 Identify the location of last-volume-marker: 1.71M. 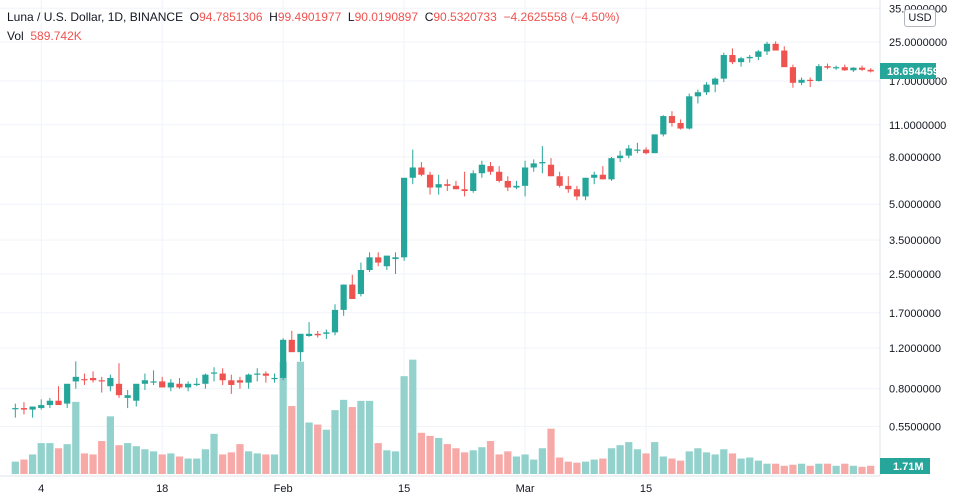
(905, 466).